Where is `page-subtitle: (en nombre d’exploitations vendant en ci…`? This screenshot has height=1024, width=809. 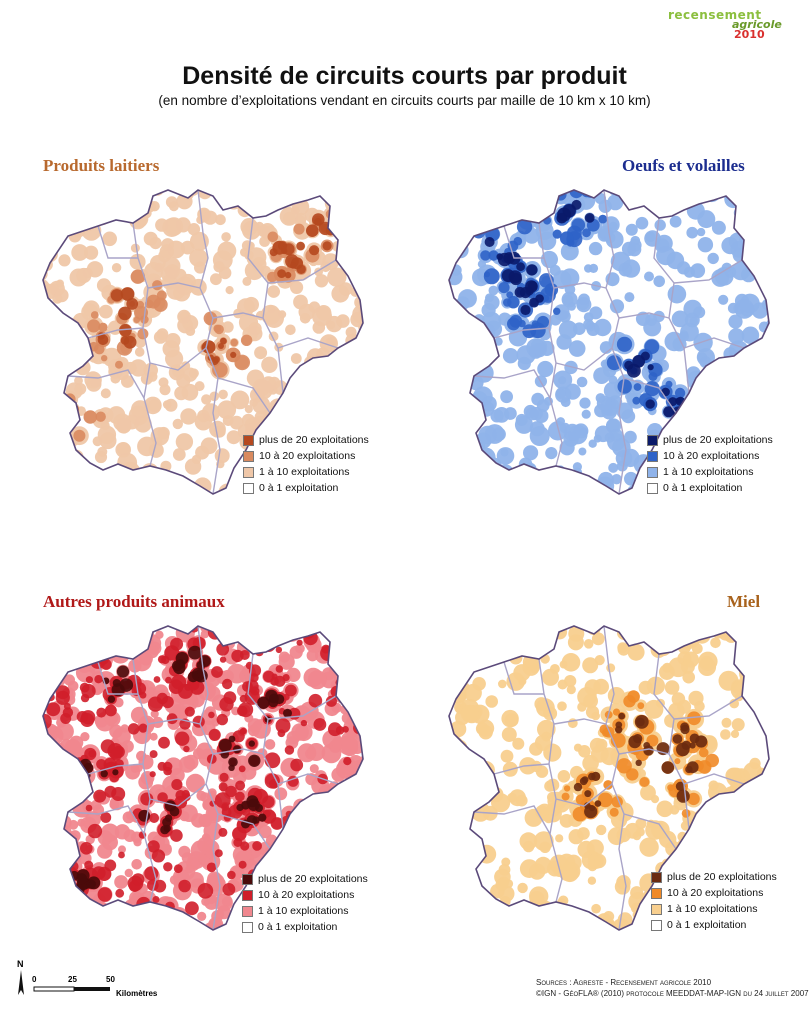 page-subtitle: (en nombre d’exploitations vendant en ci… is located at coordinates (404, 100).